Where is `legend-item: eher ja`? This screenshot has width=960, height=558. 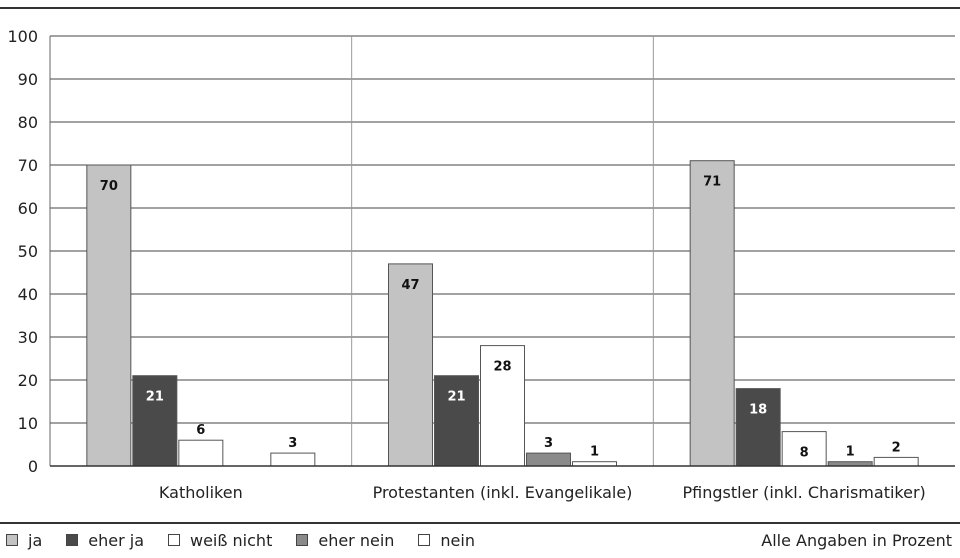
legend-item: eher ja is located at coordinates (105, 540).